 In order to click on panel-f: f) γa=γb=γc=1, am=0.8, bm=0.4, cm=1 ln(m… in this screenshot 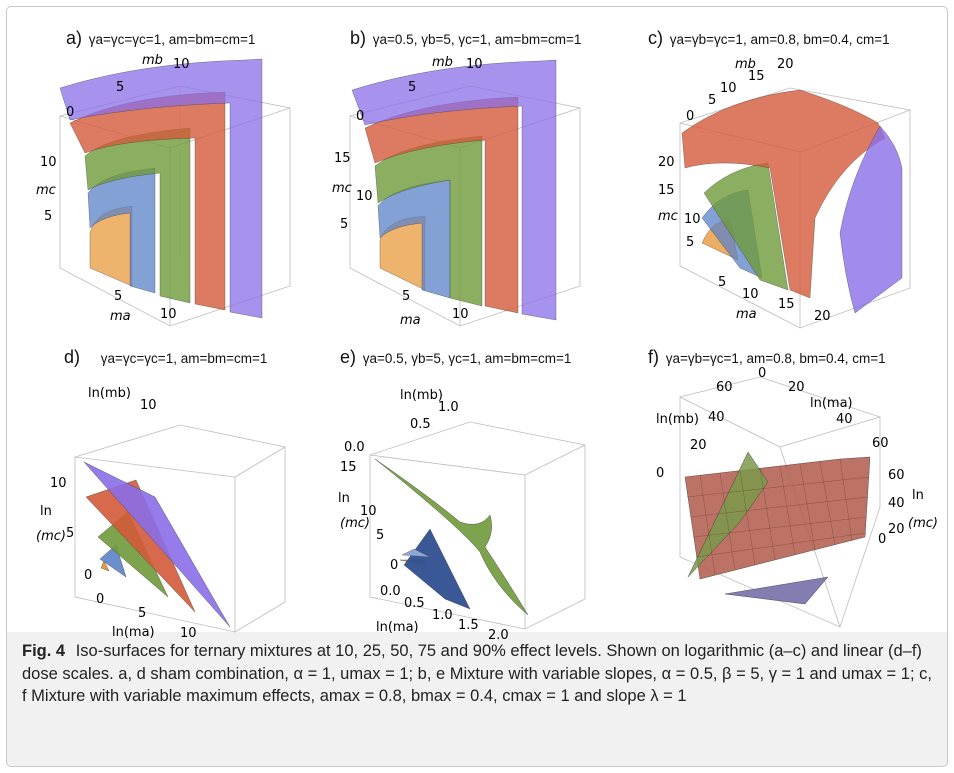, I will do `click(795, 512)`.